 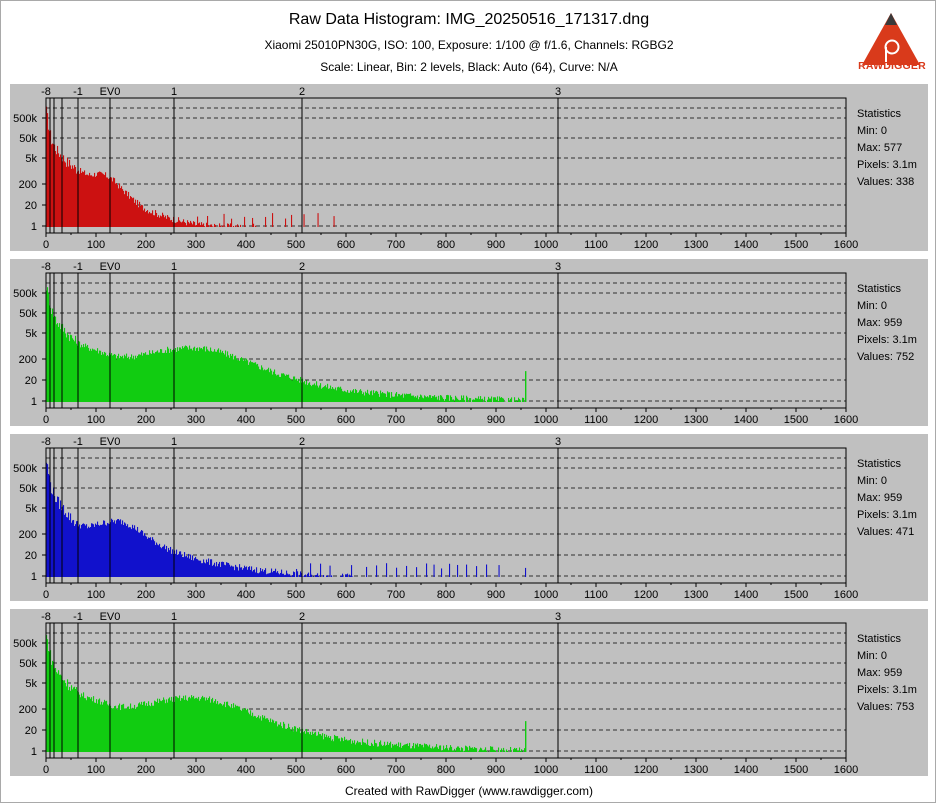 What do you see at coordinates (746, 420) in the screenshot?
I see `x-tick-label: 1400` at bounding box center [746, 420].